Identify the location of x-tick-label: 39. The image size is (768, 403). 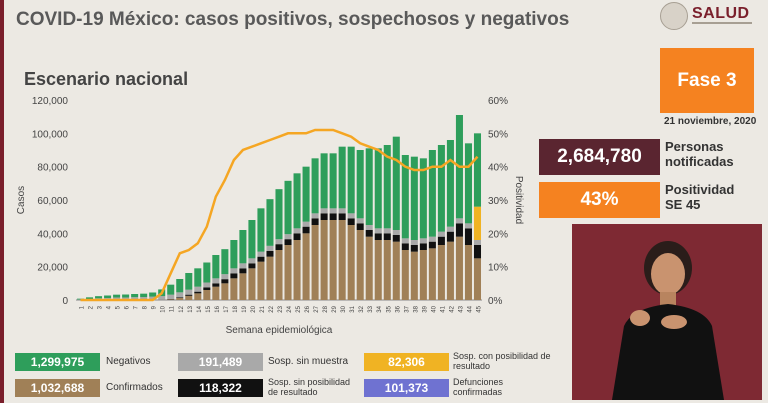
(425, 308).